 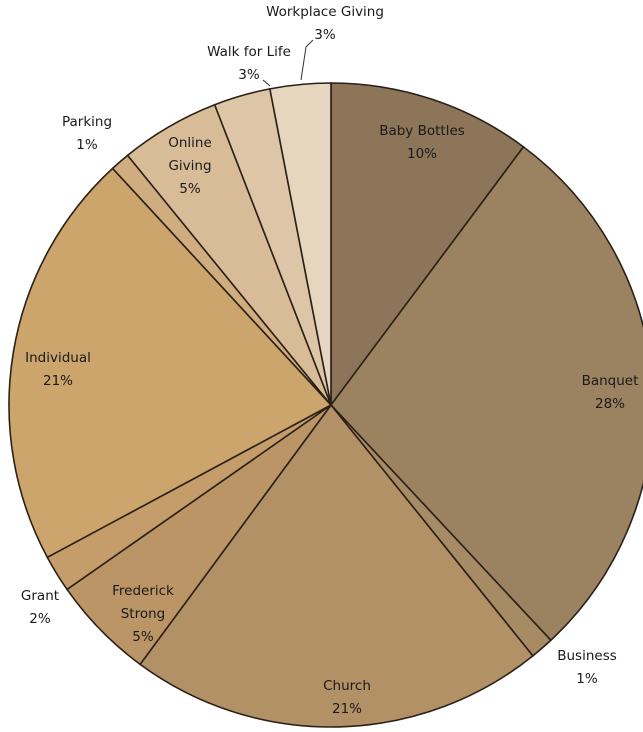 What do you see at coordinates (190, 143) in the screenshot?
I see `slice-name-online-giving: Online` at bounding box center [190, 143].